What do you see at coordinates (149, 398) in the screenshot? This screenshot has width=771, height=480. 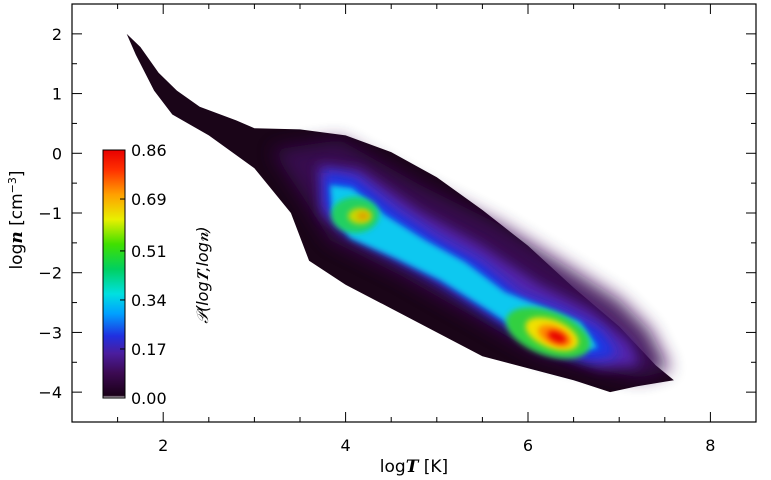 I see `colorbar-tick-label: 0.00` at bounding box center [149, 398].